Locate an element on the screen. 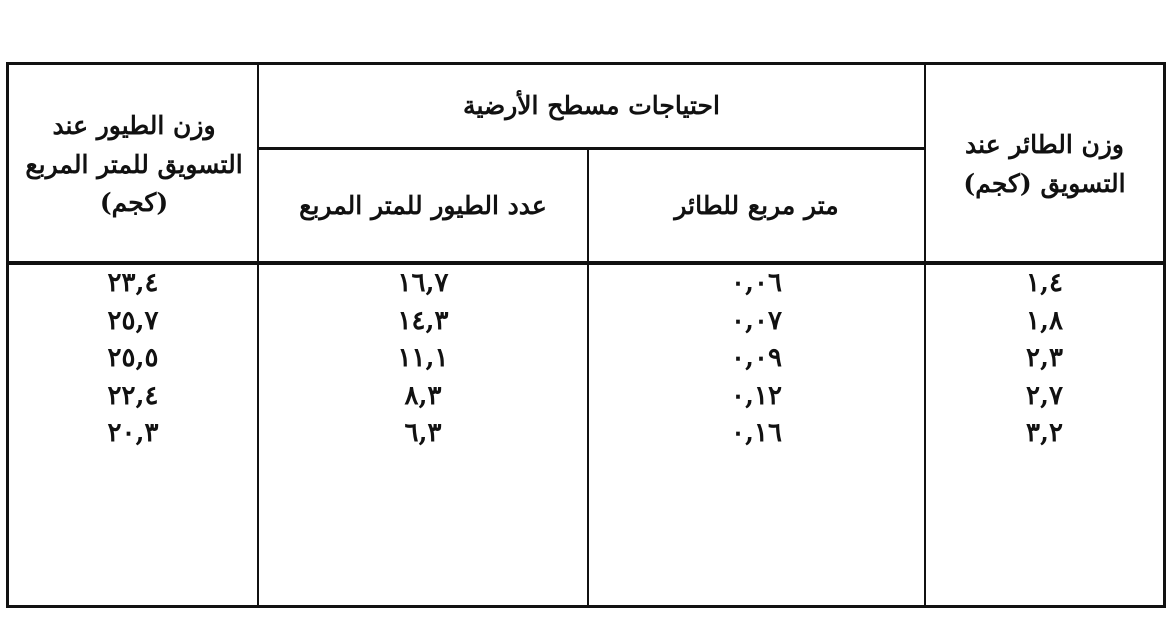 The width and height of the screenshot is (1174, 618). column-bird-weight: ١,٤ ١,٨ ٢,٣ ٢,٧ ٣,٢ is located at coordinates (1044, 359).